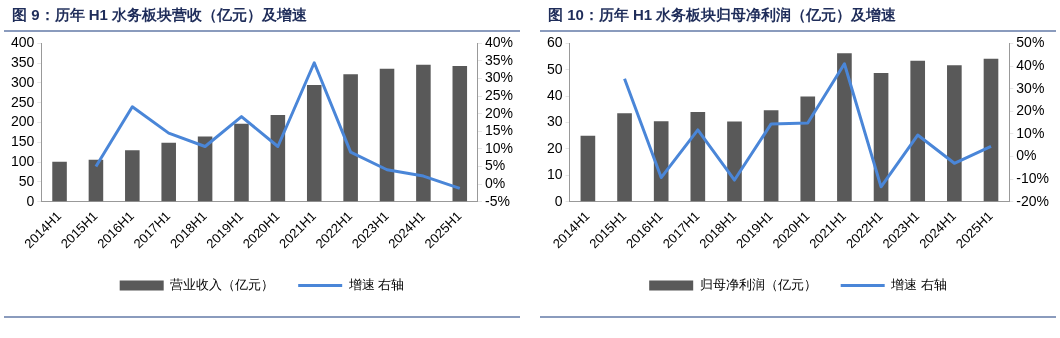 The height and width of the screenshot is (338, 1060). Describe the element at coordinates (554, 42) in the screenshot. I see `y-tick-label: 60` at that location.